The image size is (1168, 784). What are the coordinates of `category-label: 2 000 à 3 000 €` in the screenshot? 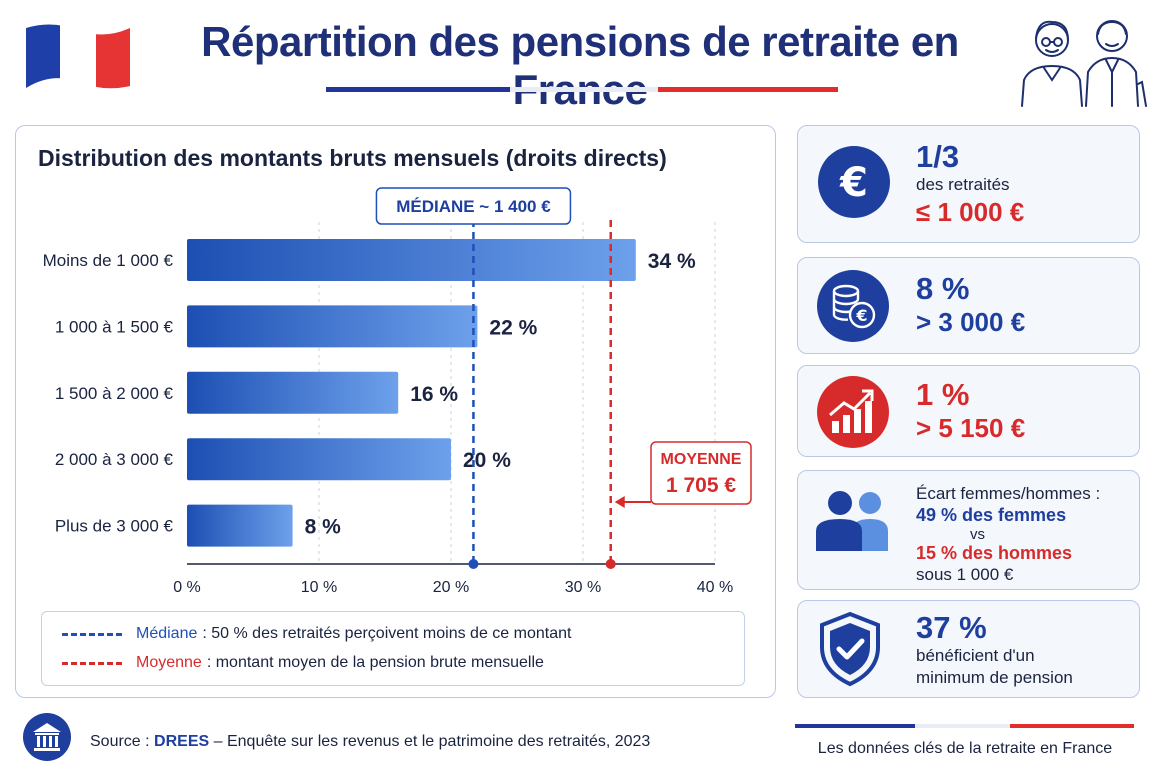 It's located at (114, 459).